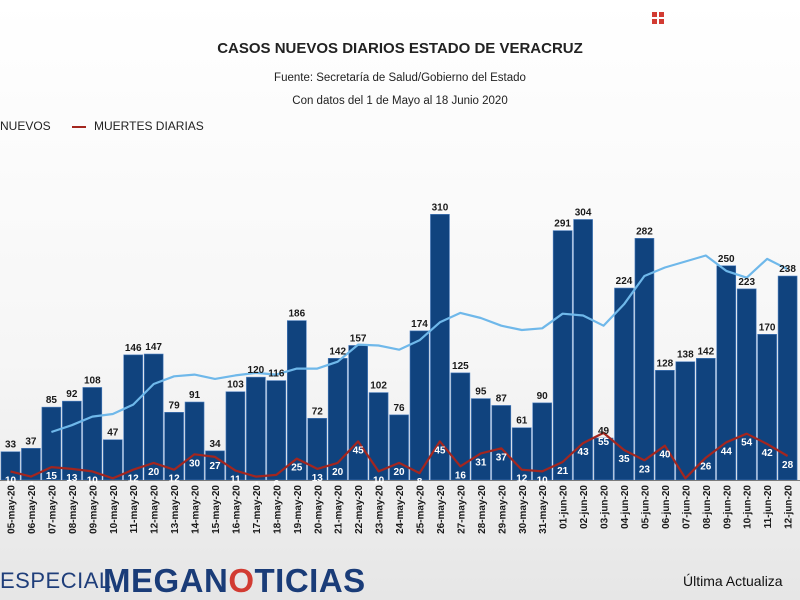 This screenshot has width=800, height=600. Describe the element at coordinates (114, 509) in the screenshot. I see `x-tick-10-may-20: 10-may-20` at that location.